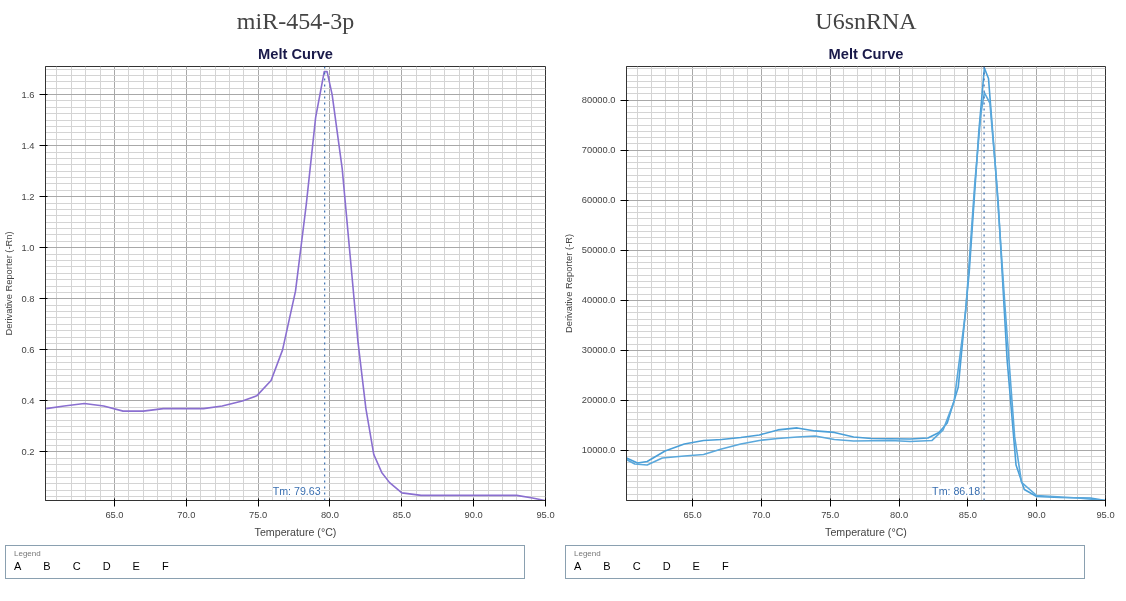  Describe the element at coordinates (598, 100) in the screenshot. I see `y-tick-label: 80000.0` at that location.